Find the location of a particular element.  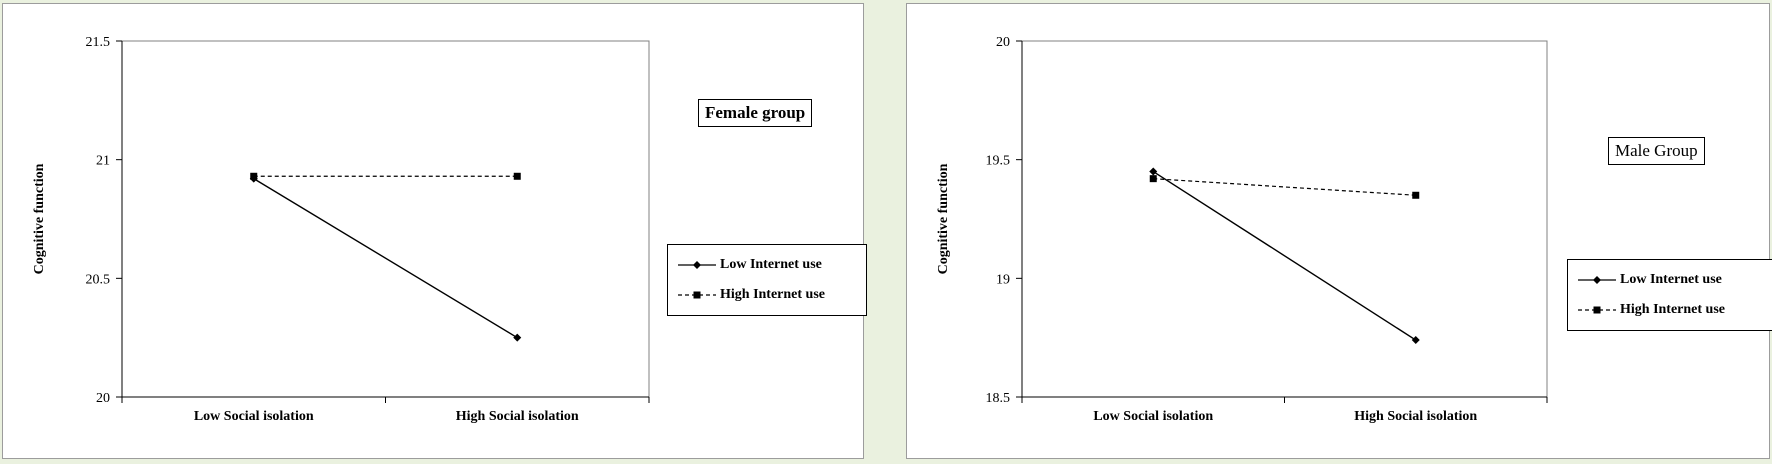

y-tick-label: 20.5 is located at coordinates (98, 279).